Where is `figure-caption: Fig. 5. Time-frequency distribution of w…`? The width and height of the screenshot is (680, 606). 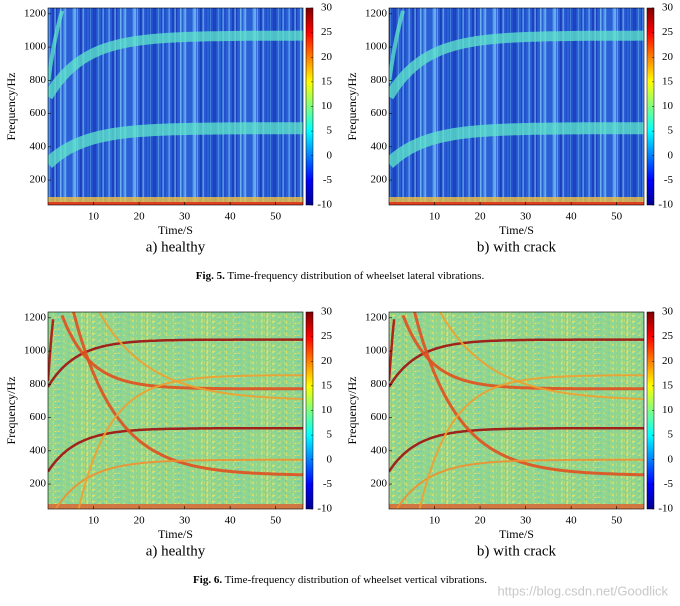
figure-caption: Fig. 5. Time-frequency distribution of w… is located at coordinates (340, 276).